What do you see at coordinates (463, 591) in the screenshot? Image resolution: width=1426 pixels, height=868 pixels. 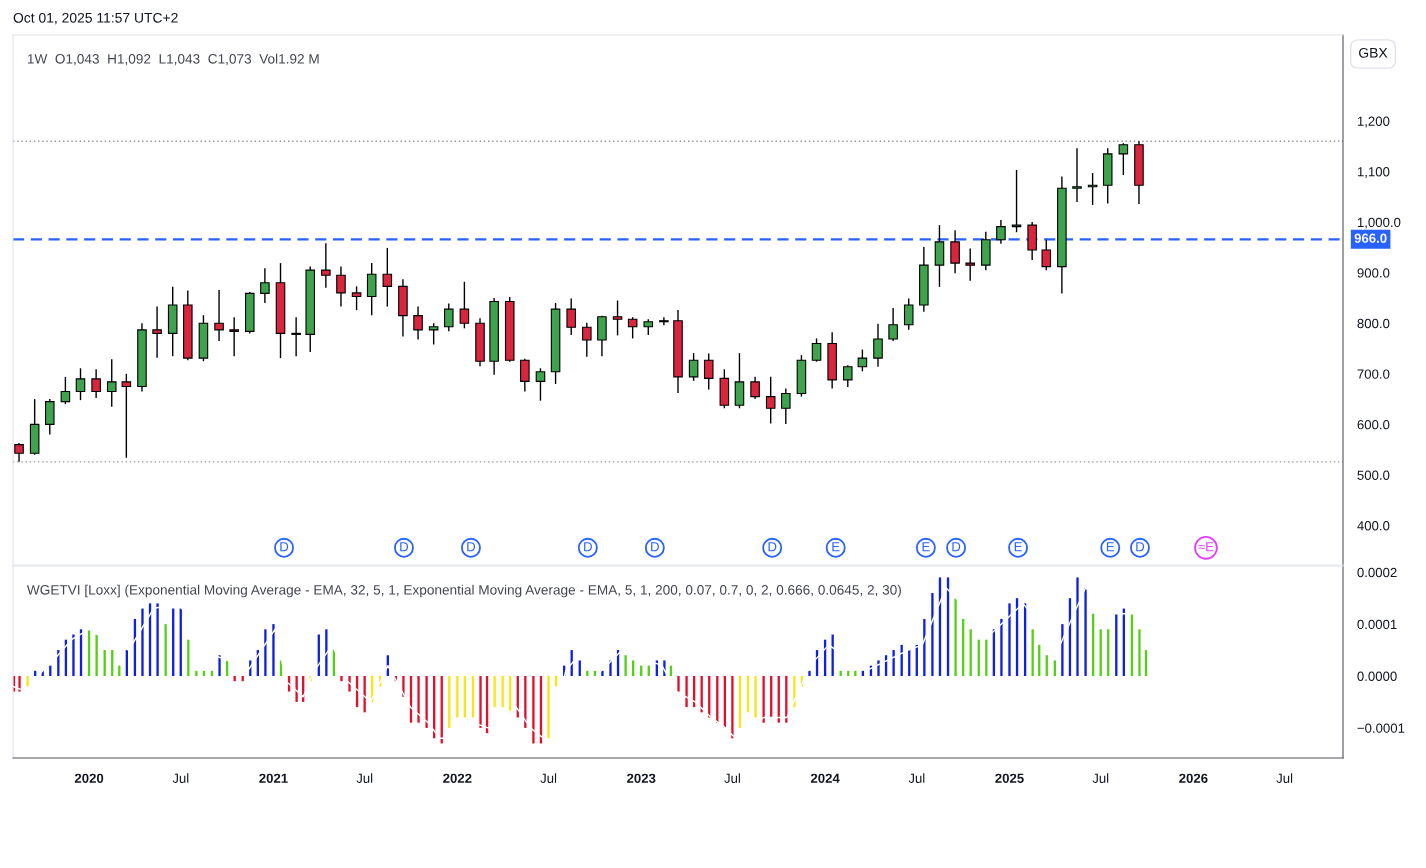 I see `text: WGETVI [Loxx] (Exponential Moving Average - EMA, 32, 5, 1, Exponential Moving Average - EMA, 5, 1, 200, 0.07, 0.7, 0, 2, 0.666, 0.0645, 2, 30)` at bounding box center [463, 591].